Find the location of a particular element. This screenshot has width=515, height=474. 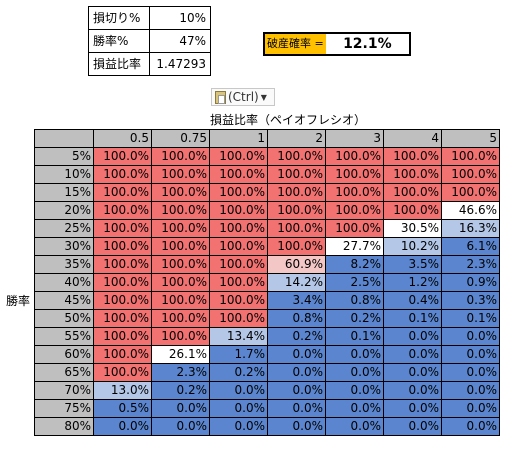

table-cell: 0.4% is located at coordinates (412, 300).